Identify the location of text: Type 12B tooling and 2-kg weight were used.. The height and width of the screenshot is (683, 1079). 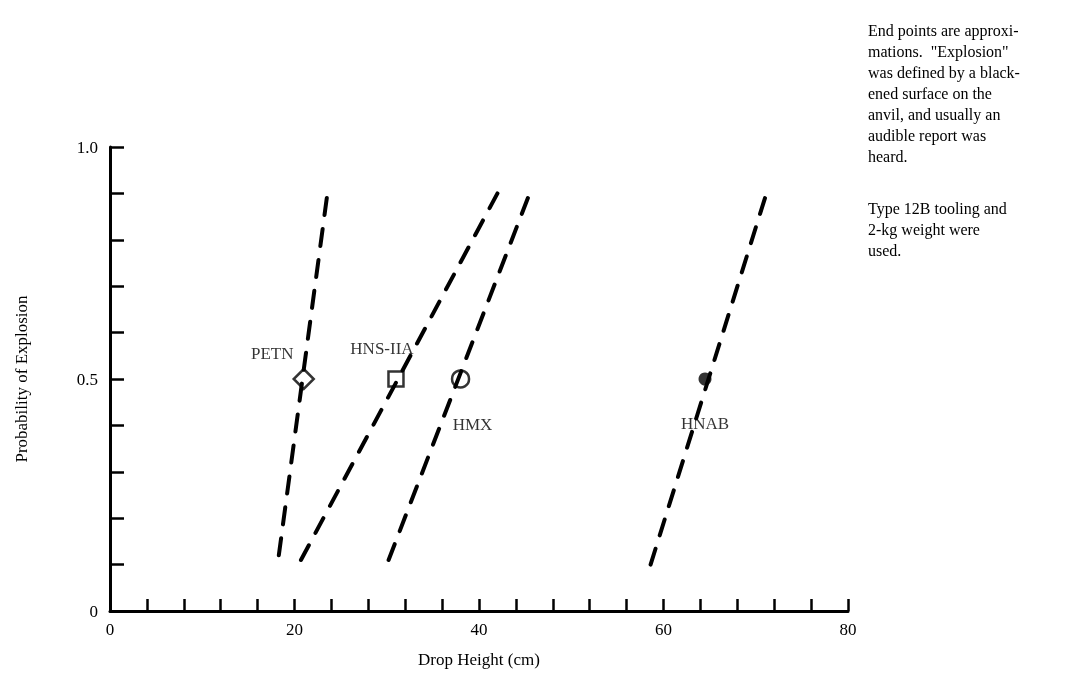
(937, 229).